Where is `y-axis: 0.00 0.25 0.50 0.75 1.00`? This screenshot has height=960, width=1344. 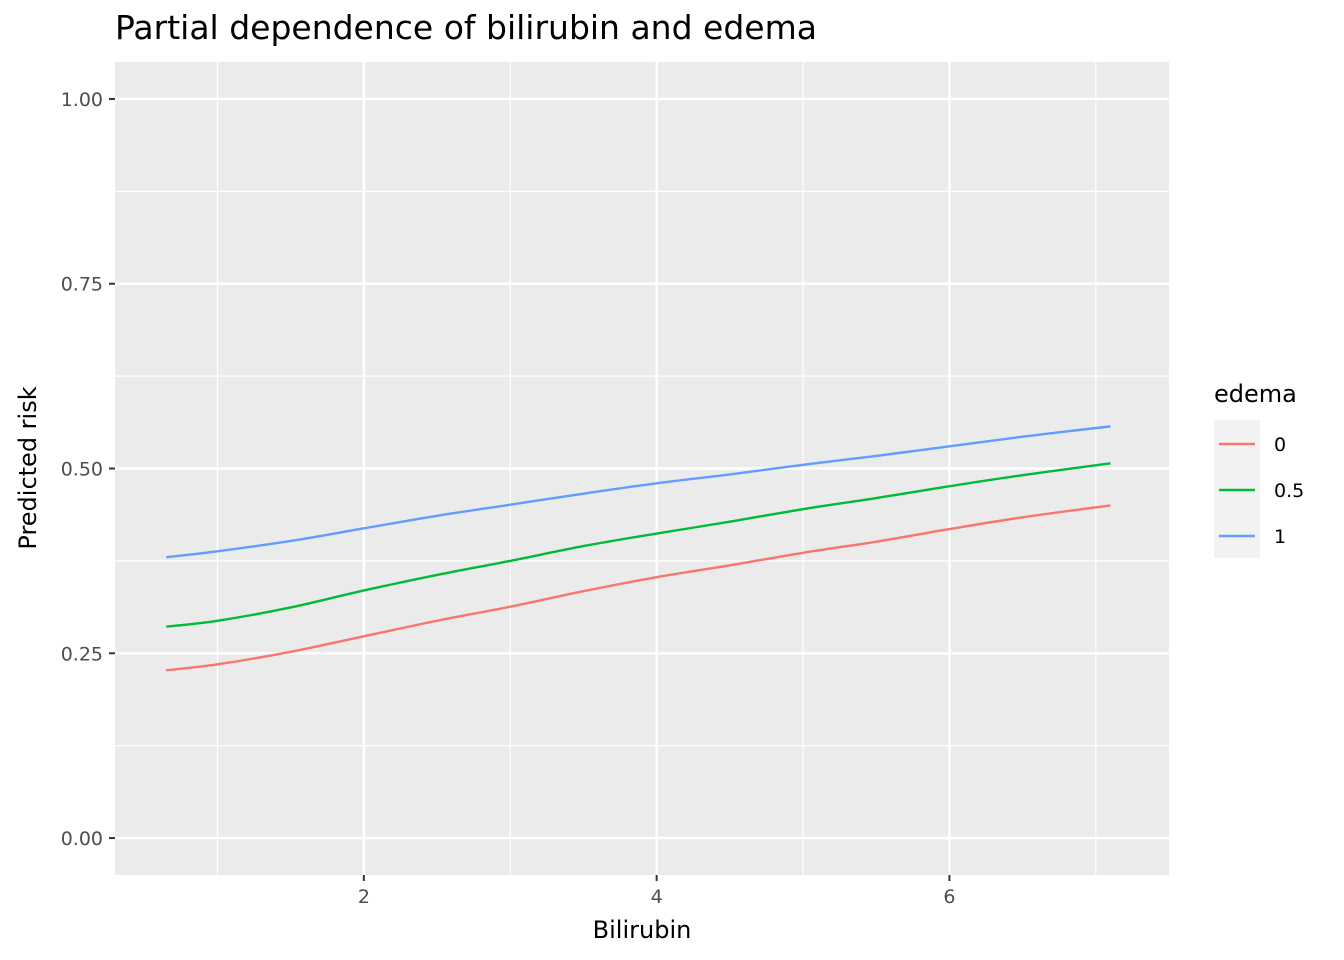 y-axis: 0.00 0.25 0.50 0.75 1.00 is located at coordinates (88, 469).